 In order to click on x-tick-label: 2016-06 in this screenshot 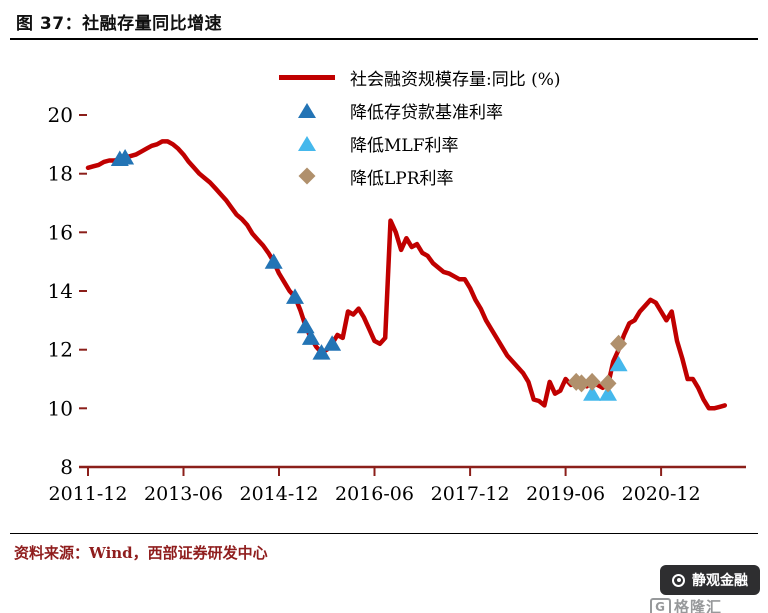, I will do `click(374, 494)`.